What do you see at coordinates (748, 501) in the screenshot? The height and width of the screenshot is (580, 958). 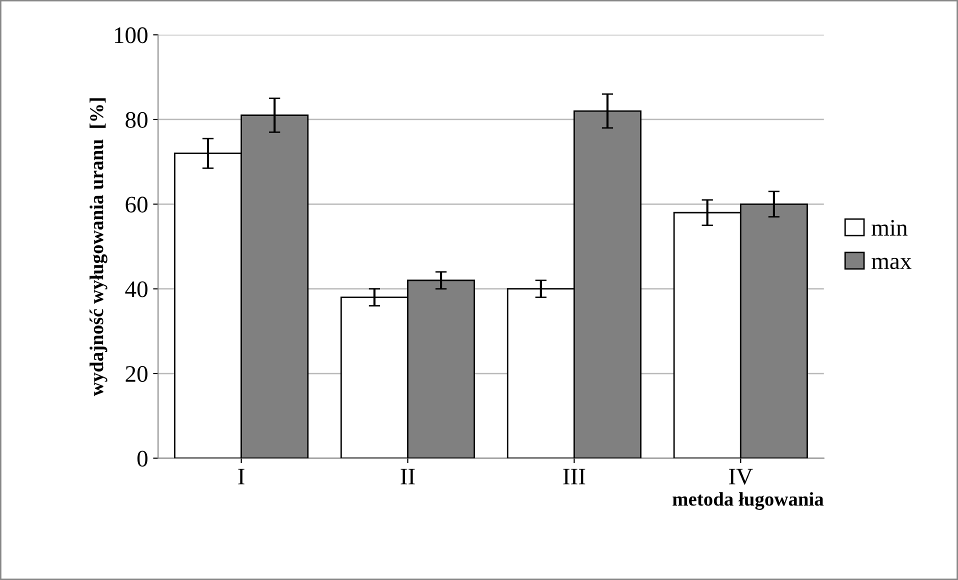 I see `x-axis-title: metoda ługowania` at bounding box center [748, 501].